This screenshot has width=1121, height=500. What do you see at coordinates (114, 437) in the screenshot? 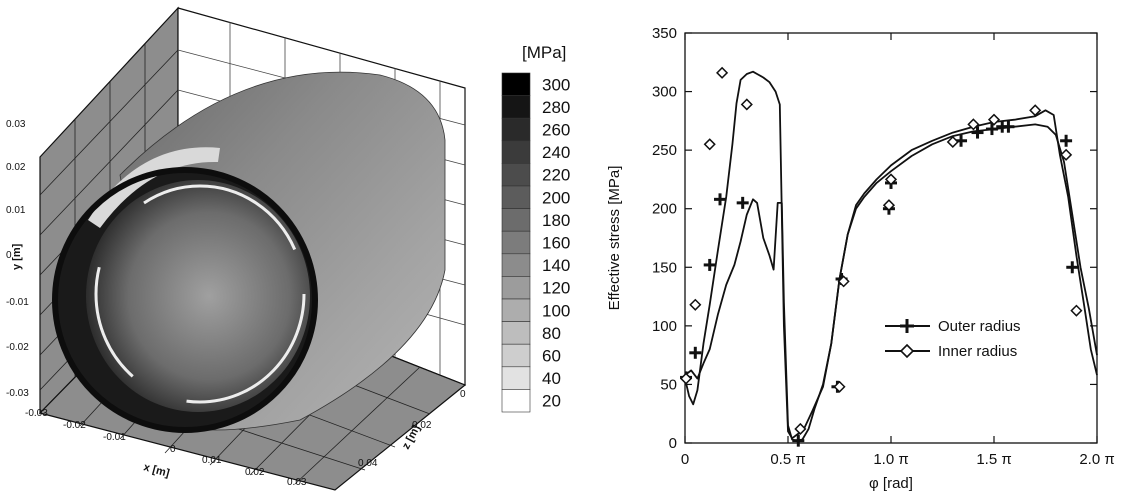
I see `x-axis-3d-tick: -0.01` at bounding box center [114, 437].